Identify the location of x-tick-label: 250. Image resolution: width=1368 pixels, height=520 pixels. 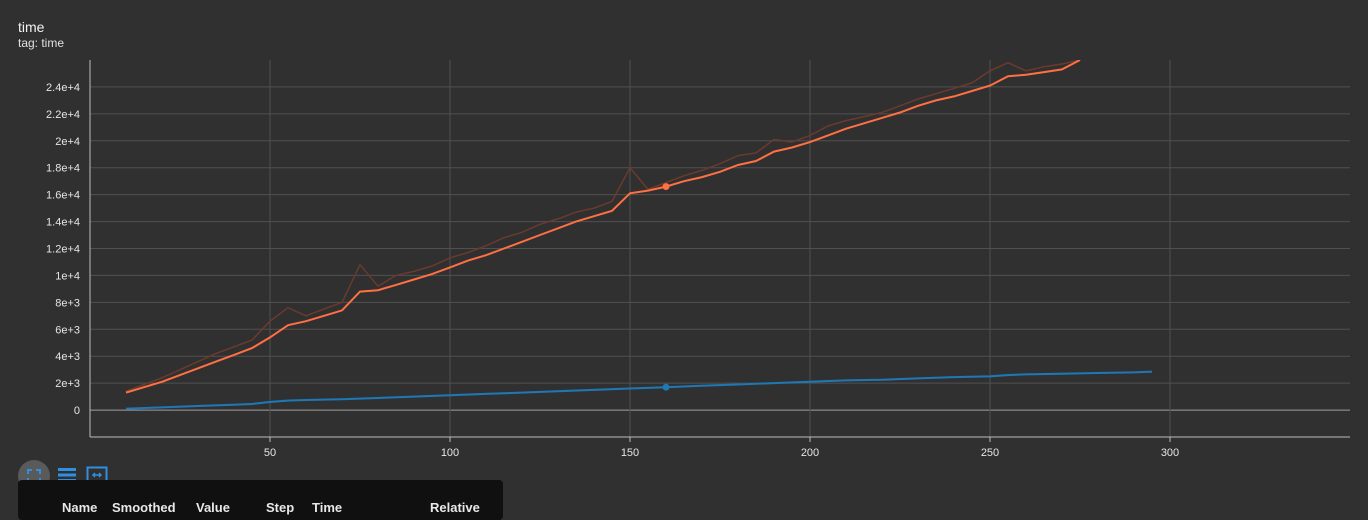
(990, 453).